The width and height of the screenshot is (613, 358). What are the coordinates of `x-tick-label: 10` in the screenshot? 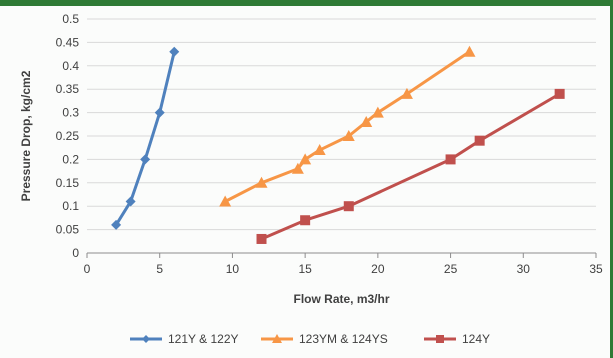 It's located at (233, 269).